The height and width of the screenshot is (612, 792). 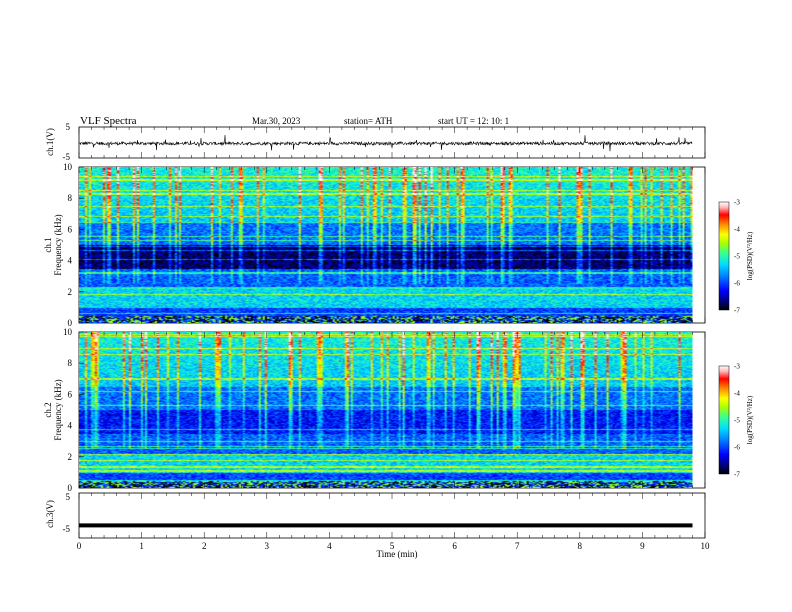 I want to click on ch1-y-ticks: 0 2 4 6 8 10, so click(x=73, y=245).